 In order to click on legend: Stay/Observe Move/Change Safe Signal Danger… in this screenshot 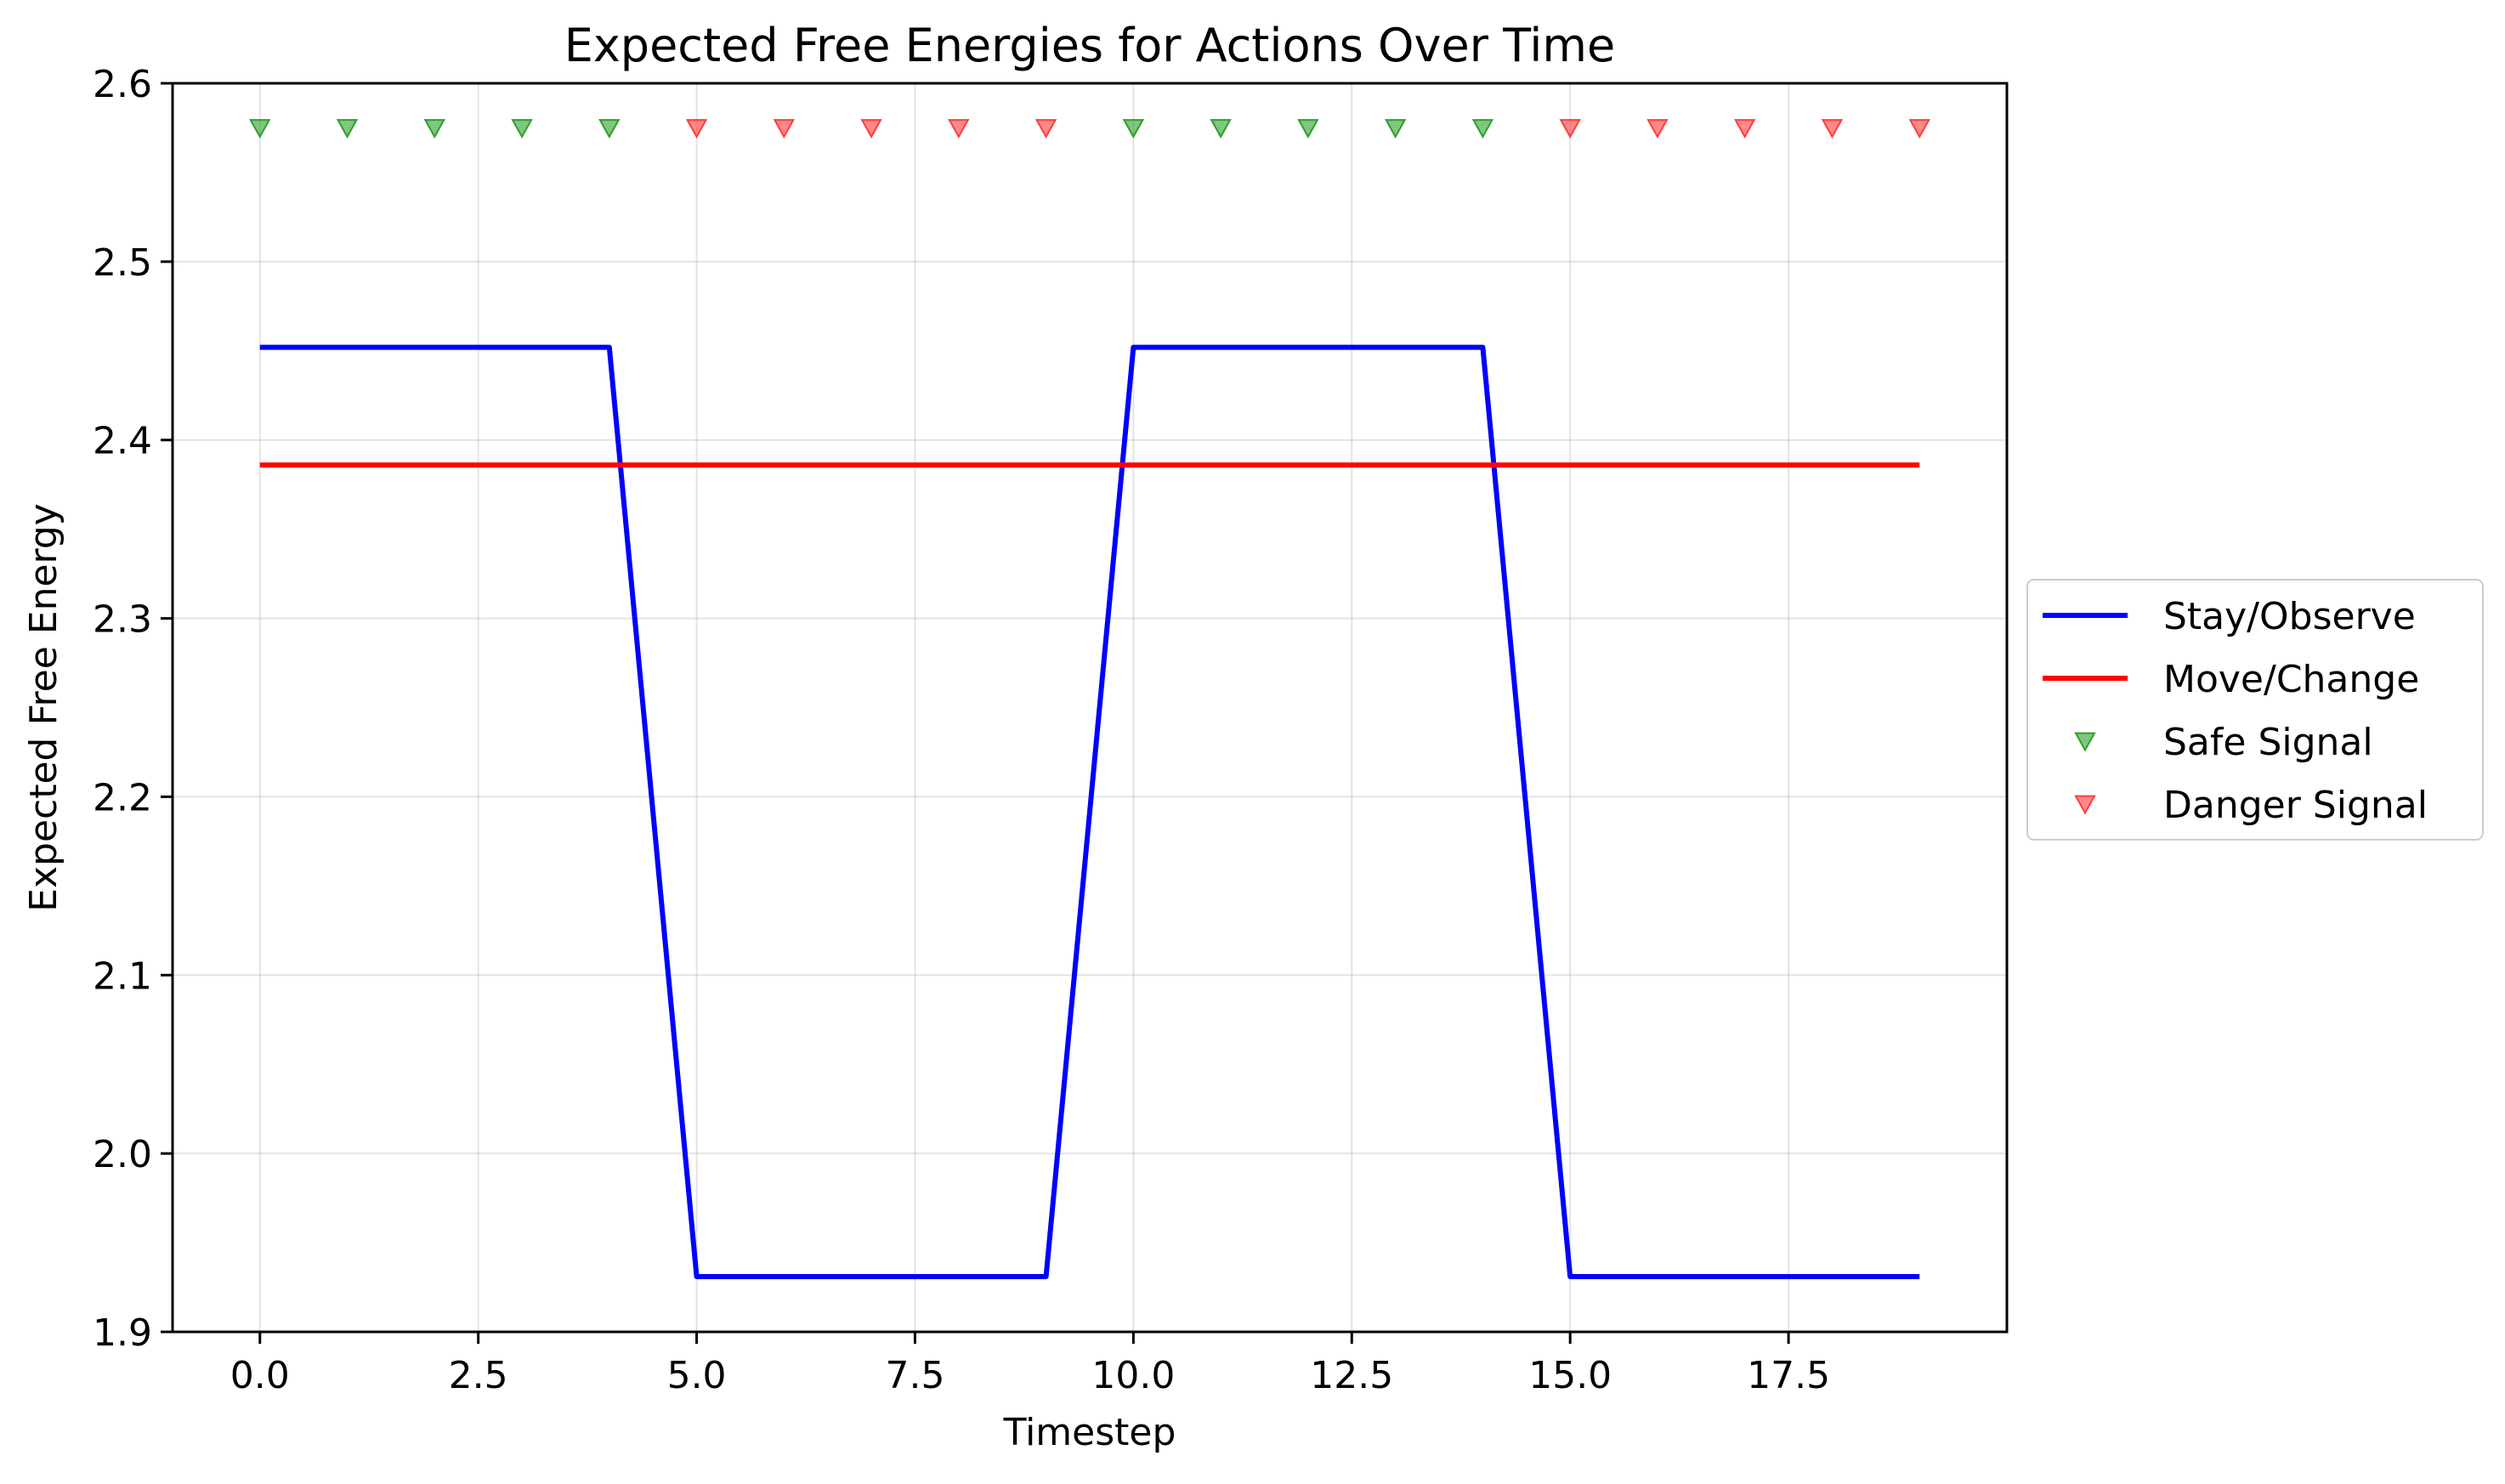, I will do `click(2255, 710)`.